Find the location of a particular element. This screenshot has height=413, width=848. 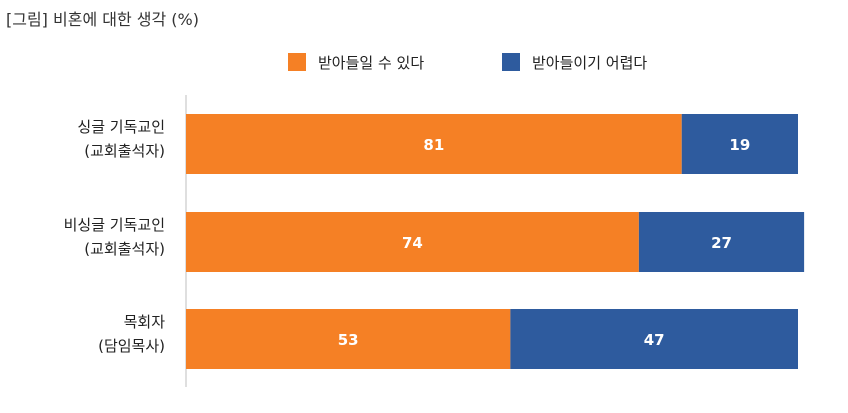

data-label-1-1: 81 is located at coordinates (433, 145).